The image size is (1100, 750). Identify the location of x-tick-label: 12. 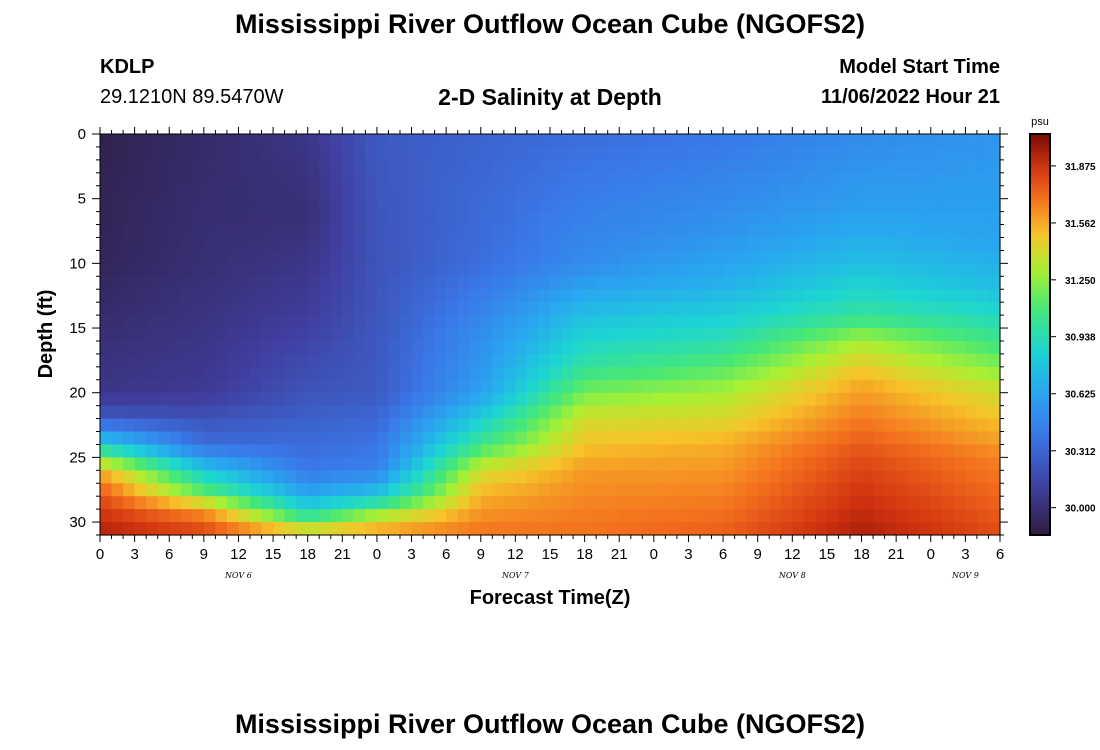
(792, 554).